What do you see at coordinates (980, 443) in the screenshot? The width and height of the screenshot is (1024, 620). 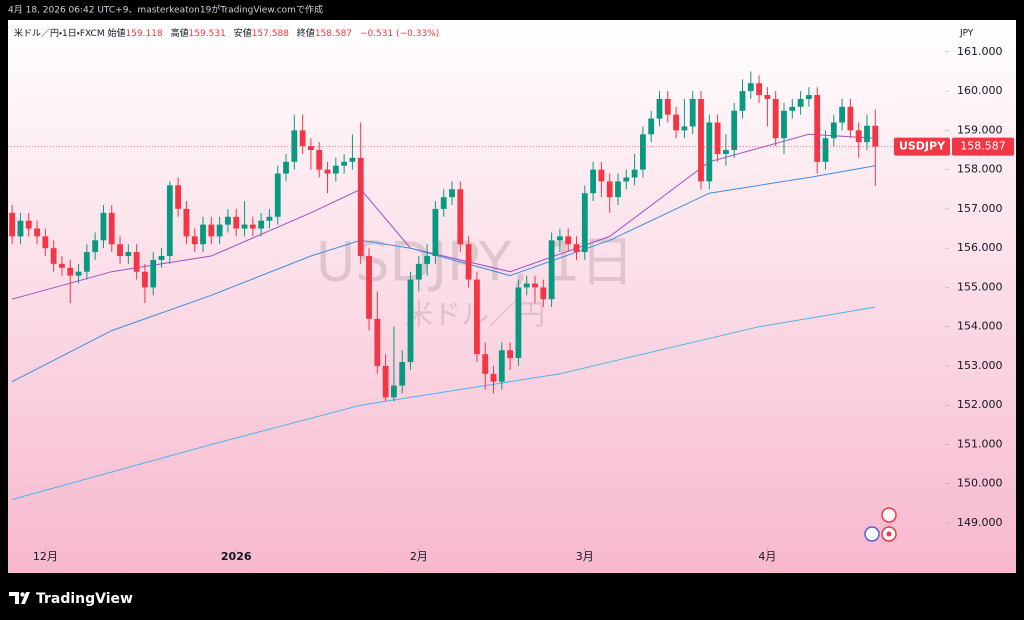 I see `y-tick-label: 151.000` at bounding box center [980, 443].